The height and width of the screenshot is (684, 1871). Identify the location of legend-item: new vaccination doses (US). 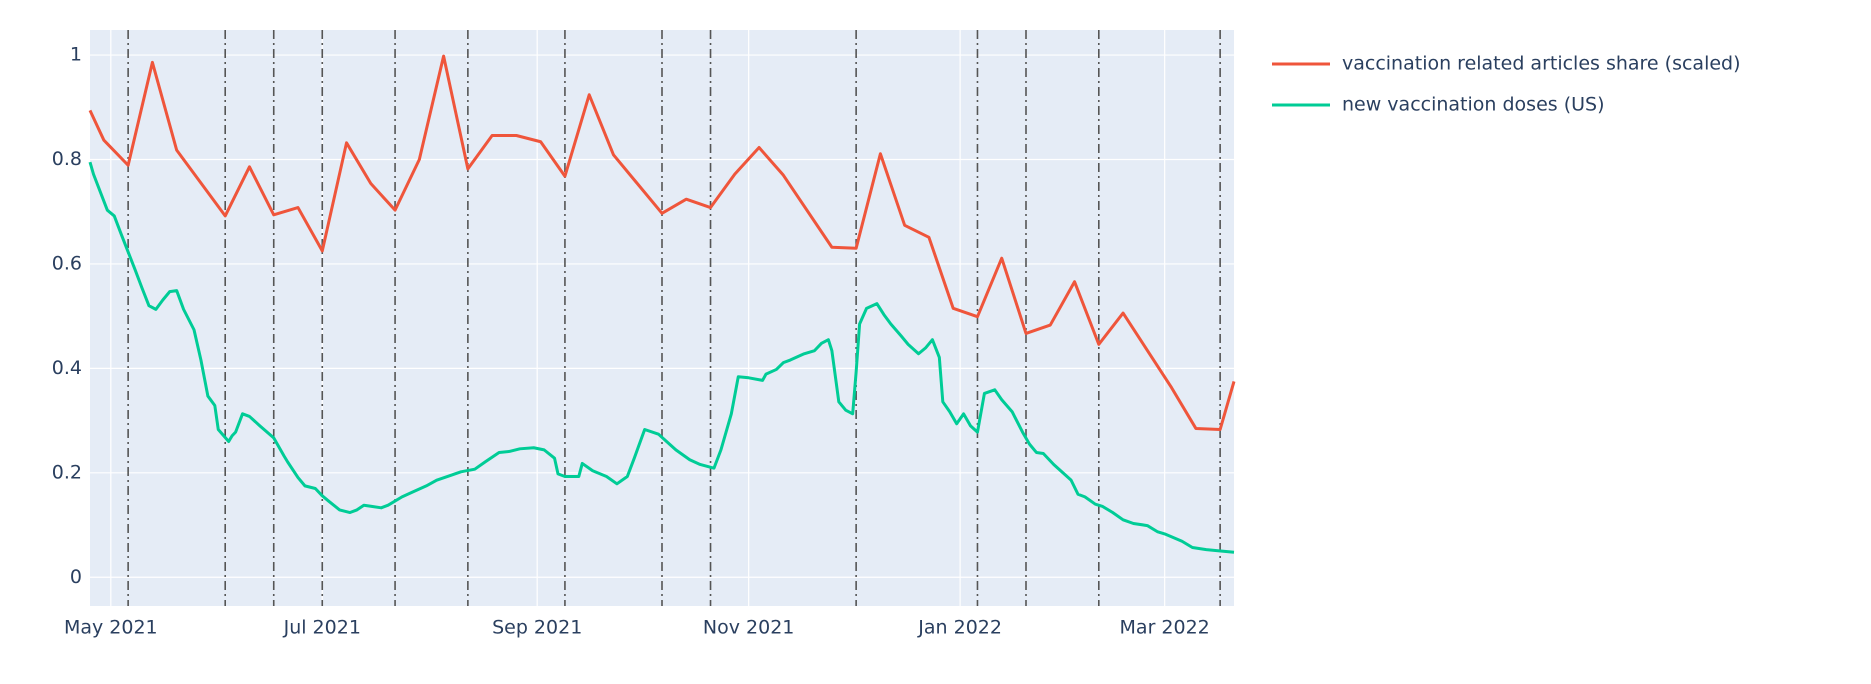
(1438, 105).